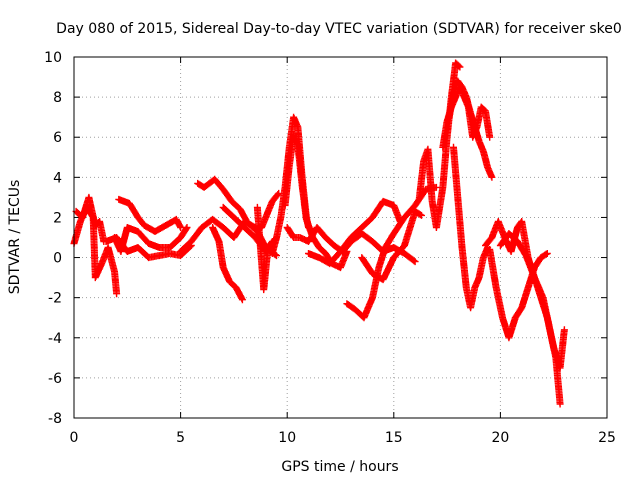 The height and width of the screenshot is (480, 640). I want to click on y-tick-label: 2, so click(57, 218).